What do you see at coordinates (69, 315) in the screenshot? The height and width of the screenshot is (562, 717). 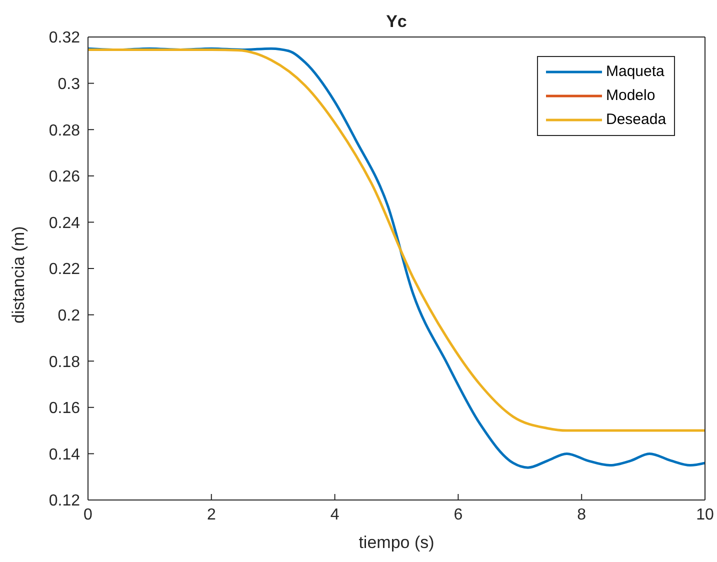 I see `y-tick-label: 0.2` at bounding box center [69, 315].